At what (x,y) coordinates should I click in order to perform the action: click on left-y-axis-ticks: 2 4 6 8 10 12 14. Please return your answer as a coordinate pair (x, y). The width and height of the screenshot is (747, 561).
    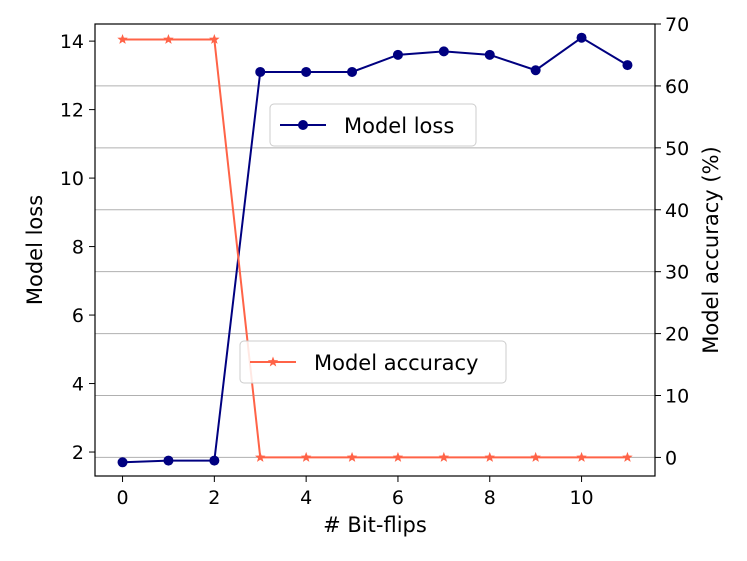
    Looking at the image, I should click on (77, 247).